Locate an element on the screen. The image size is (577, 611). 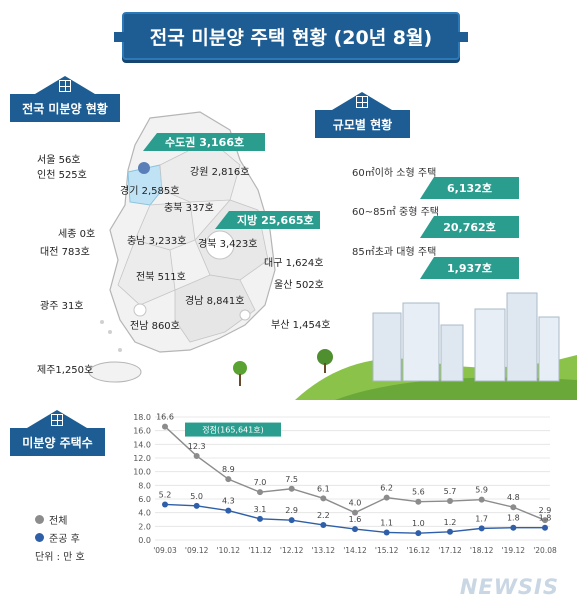
data-label: 1.8 is located at coordinates (513, 518).